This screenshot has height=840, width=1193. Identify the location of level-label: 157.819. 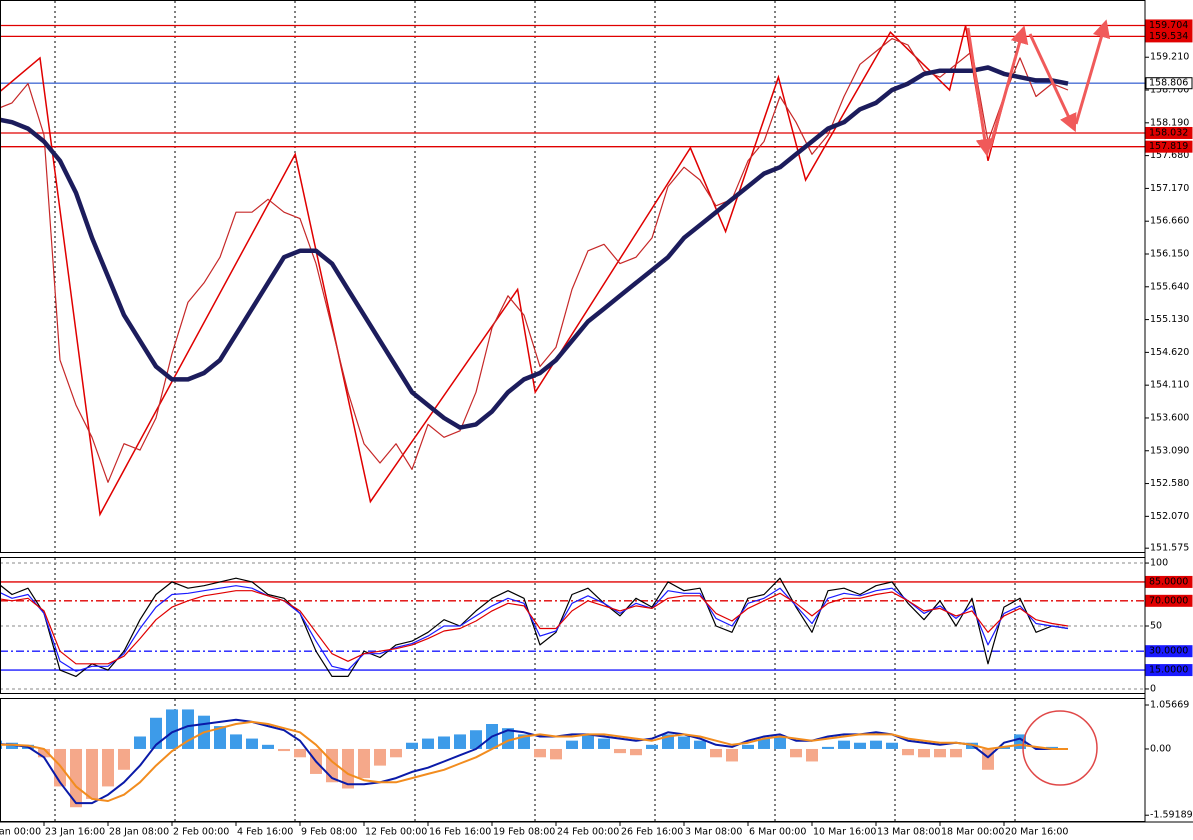
(1168, 146).